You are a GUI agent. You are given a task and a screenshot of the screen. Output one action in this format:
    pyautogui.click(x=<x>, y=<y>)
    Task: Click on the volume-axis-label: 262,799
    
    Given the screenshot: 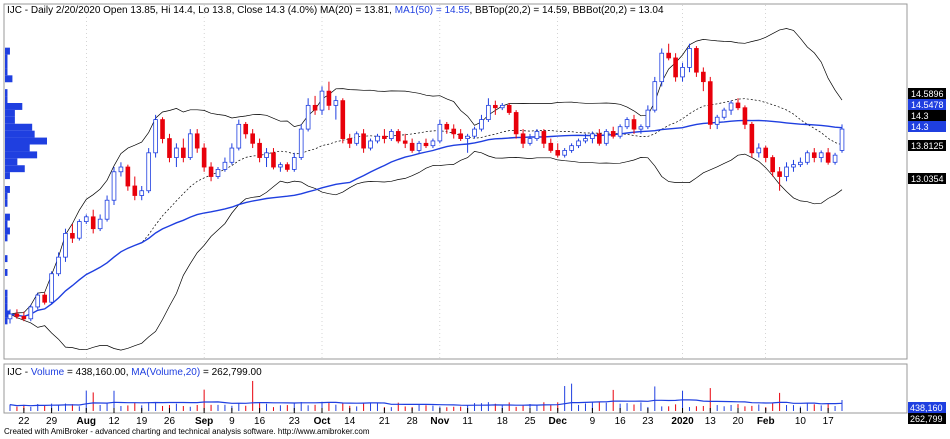 What is the action you would take?
    pyautogui.click(x=926, y=419)
    